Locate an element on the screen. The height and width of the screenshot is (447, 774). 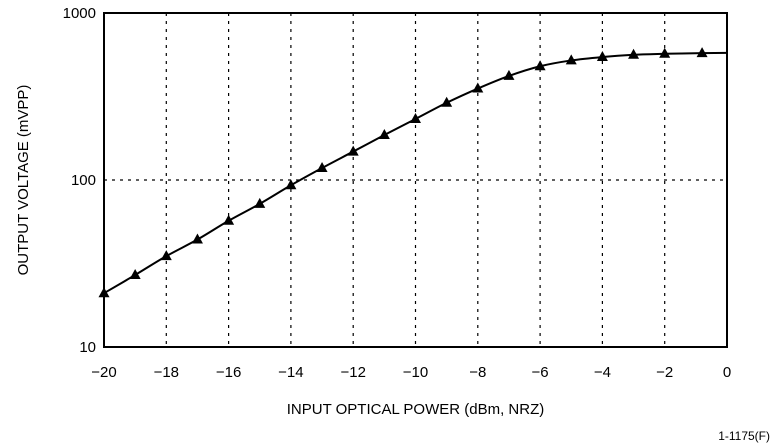
x-tick-label: −6 is located at coordinates (540, 372).